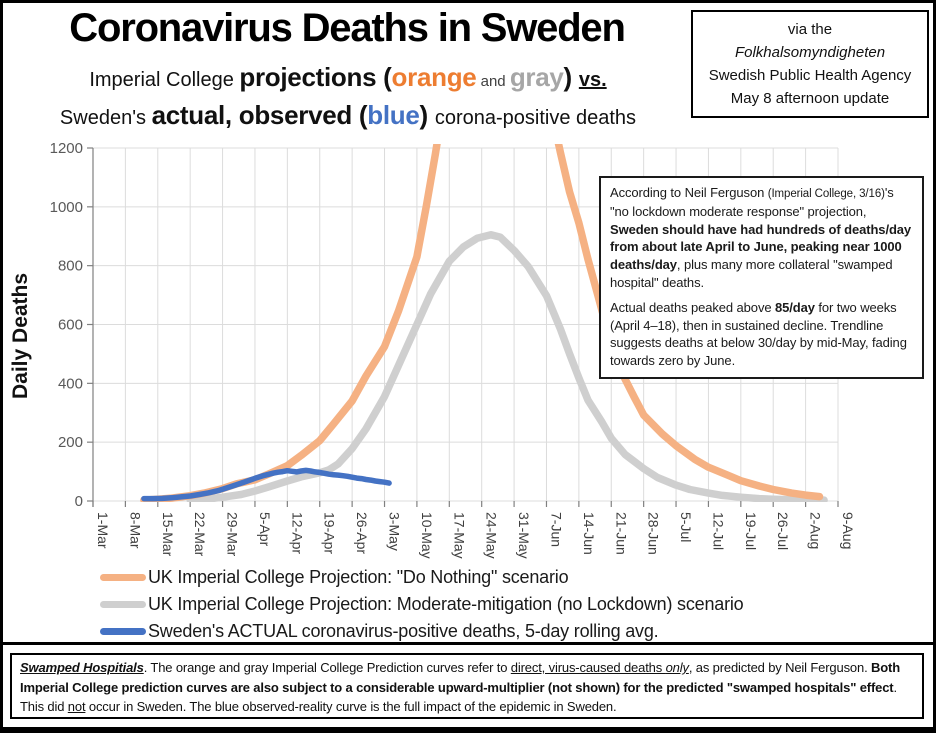 Image resolution: width=936 pixels, height=733 pixels. I want to click on text-segment: Sweden's, so click(105, 118).